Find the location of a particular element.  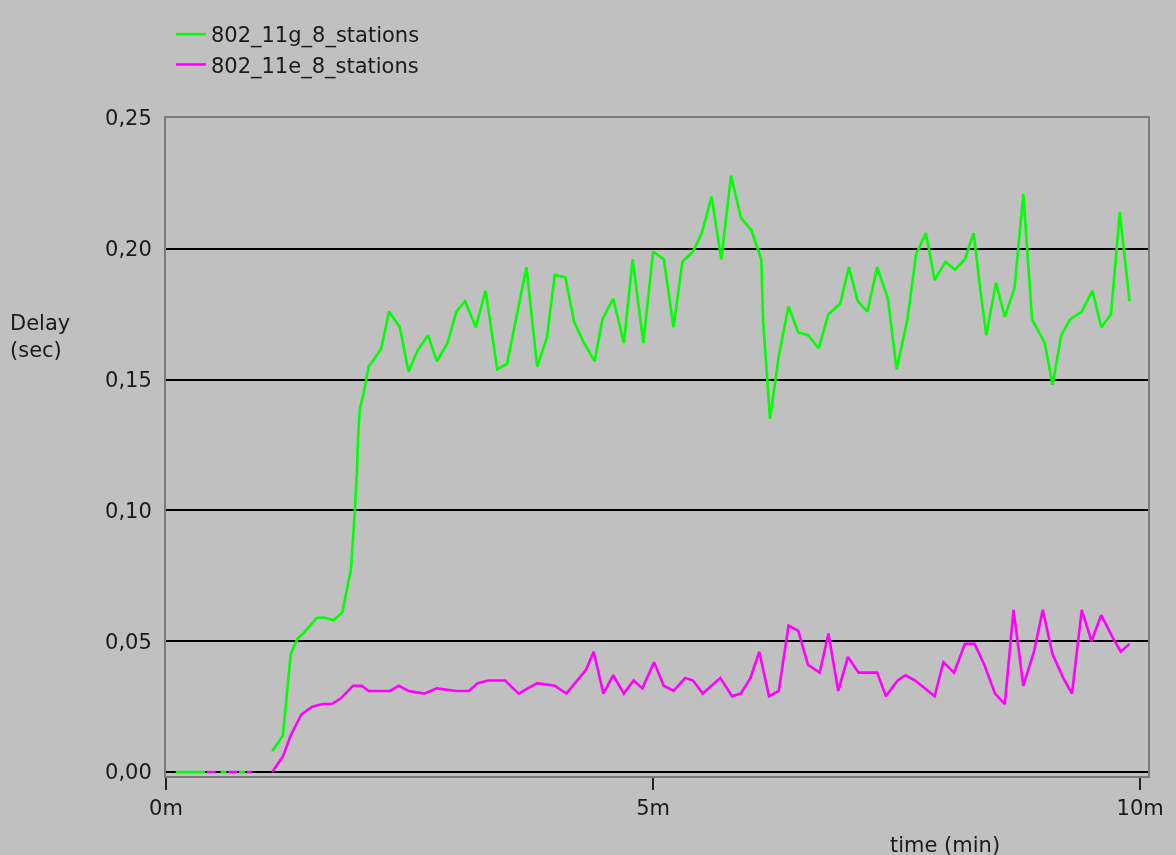

y-tick-label: 0,25 is located at coordinates (128, 118).